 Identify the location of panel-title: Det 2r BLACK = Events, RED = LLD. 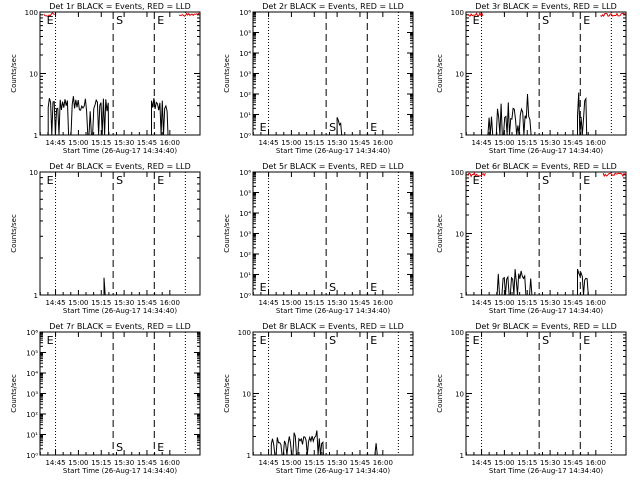
(333, 6).